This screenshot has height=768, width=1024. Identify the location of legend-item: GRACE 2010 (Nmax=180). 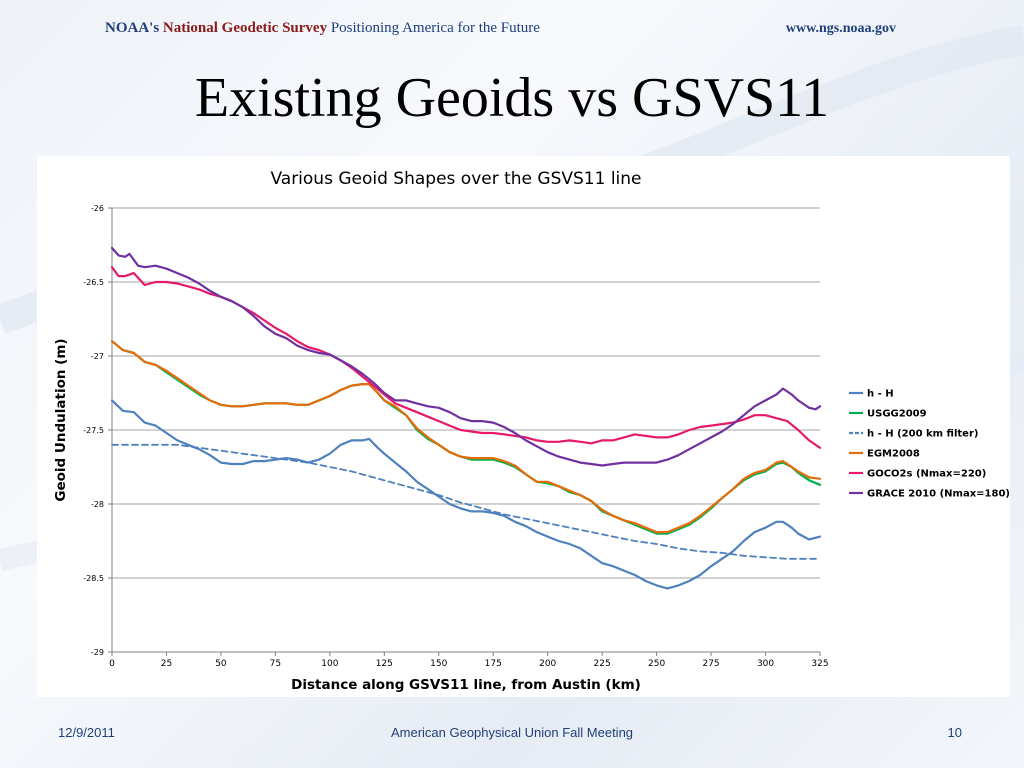
(929, 494).